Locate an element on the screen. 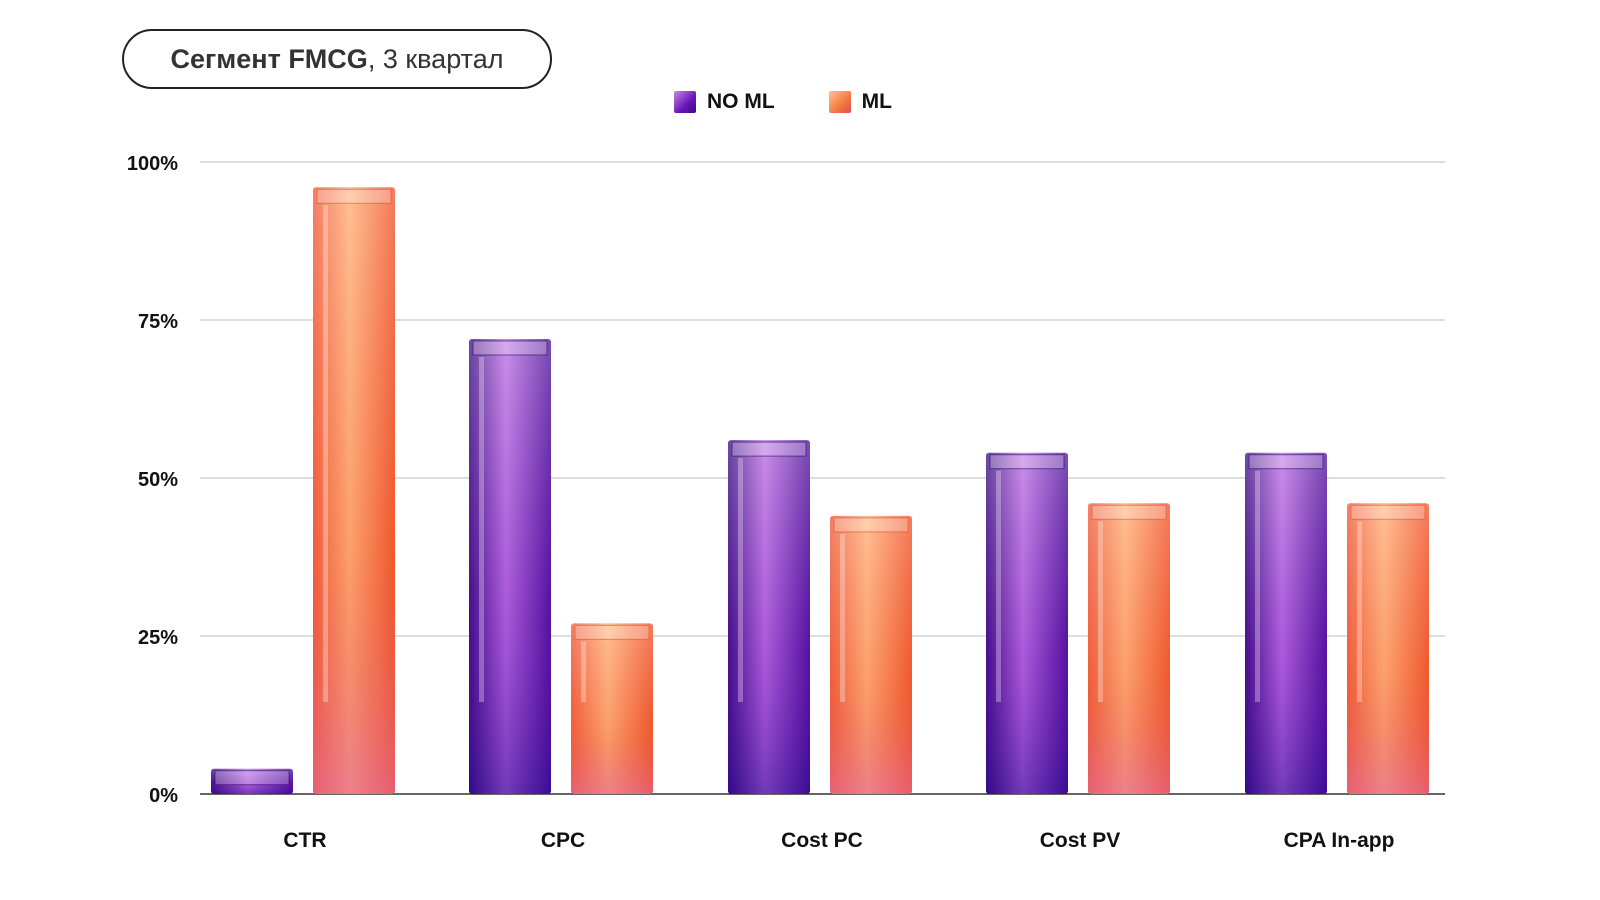 Image resolution: width=1600 pixels, height=900 pixels. x-tick-label: CPA In-app is located at coordinates (1339, 840).